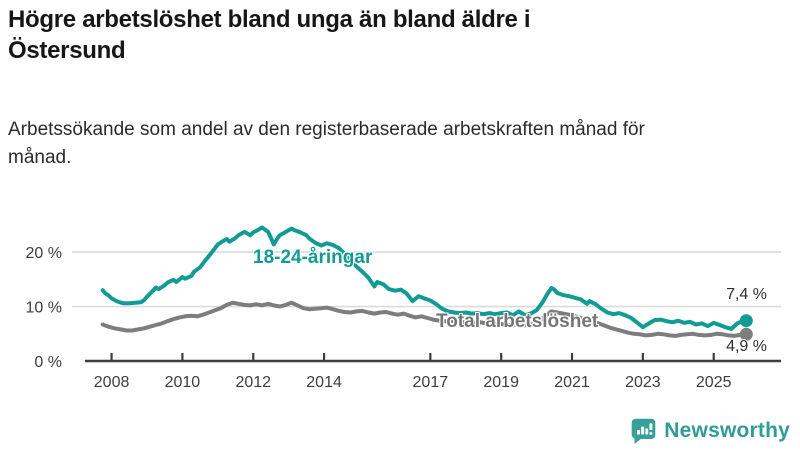 This screenshot has height=450, width=800. Describe the element at coordinates (48, 362) in the screenshot. I see `y-tick-label: 0 %` at that location.